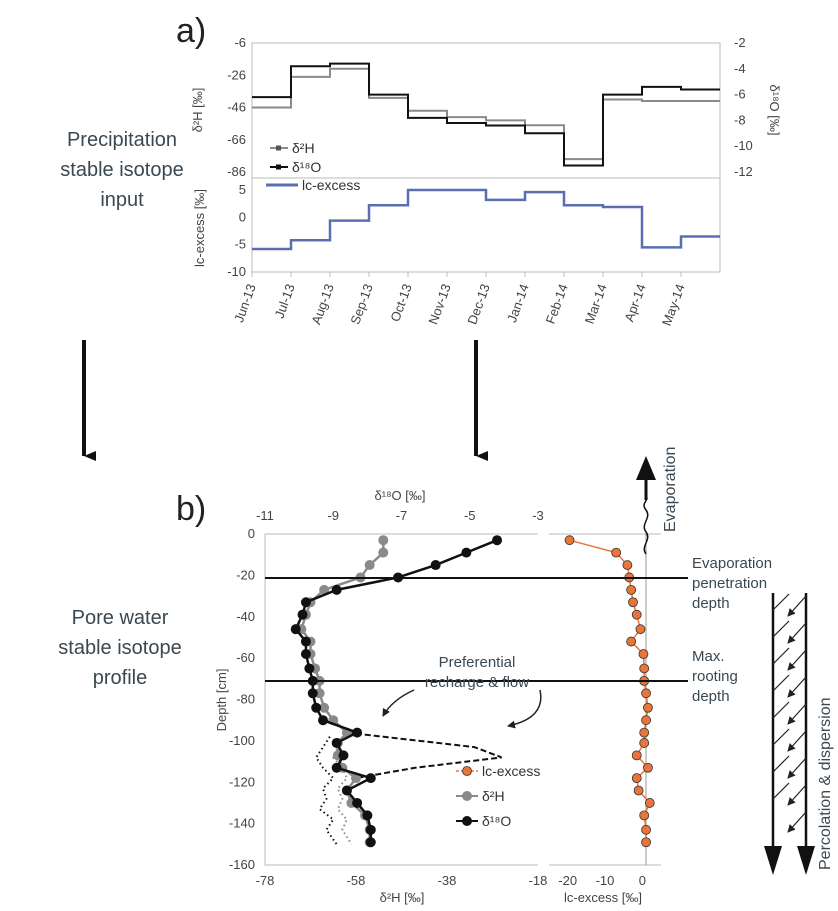 The height and width of the screenshot is (911, 838). Describe the element at coordinates (242, 781) in the screenshot. I see `b-ytick: -120` at that location.